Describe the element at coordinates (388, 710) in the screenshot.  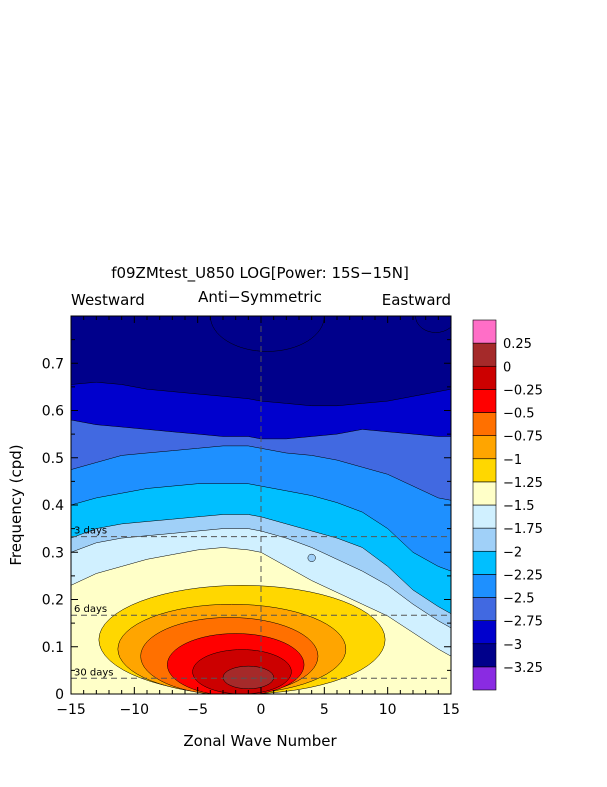
I see `x-tick-label: 10` at that location.